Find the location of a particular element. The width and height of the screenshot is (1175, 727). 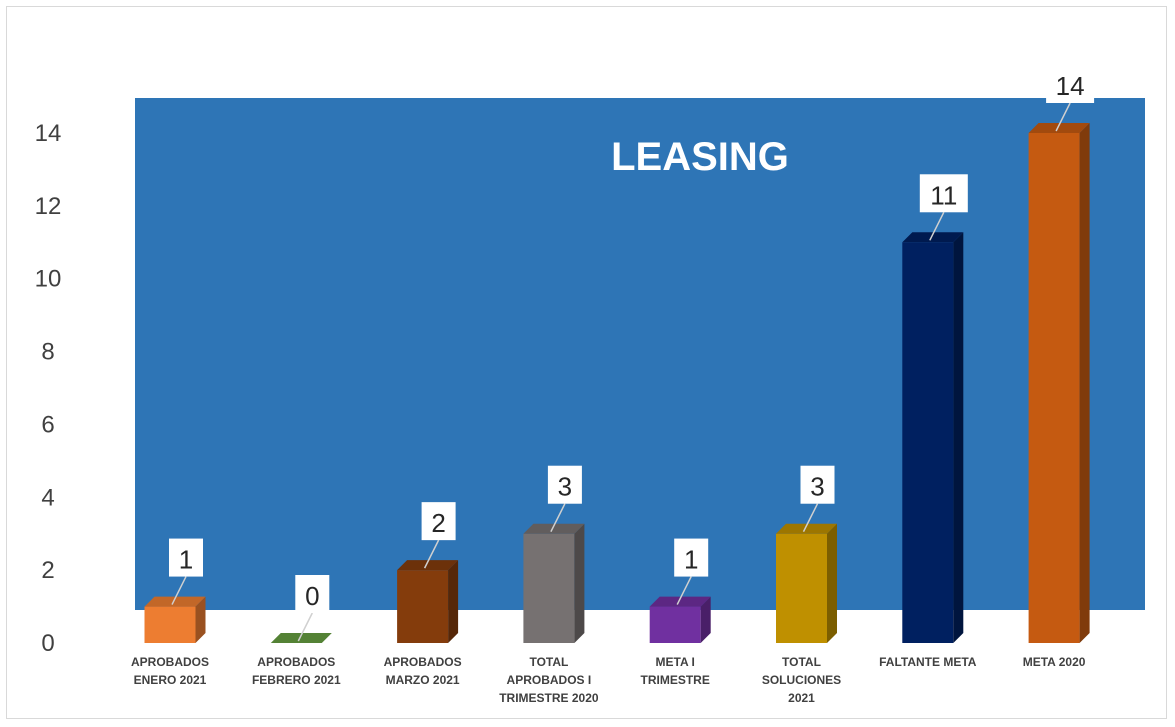

x-tick-label: FALTANTE META is located at coordinates (928, 662).